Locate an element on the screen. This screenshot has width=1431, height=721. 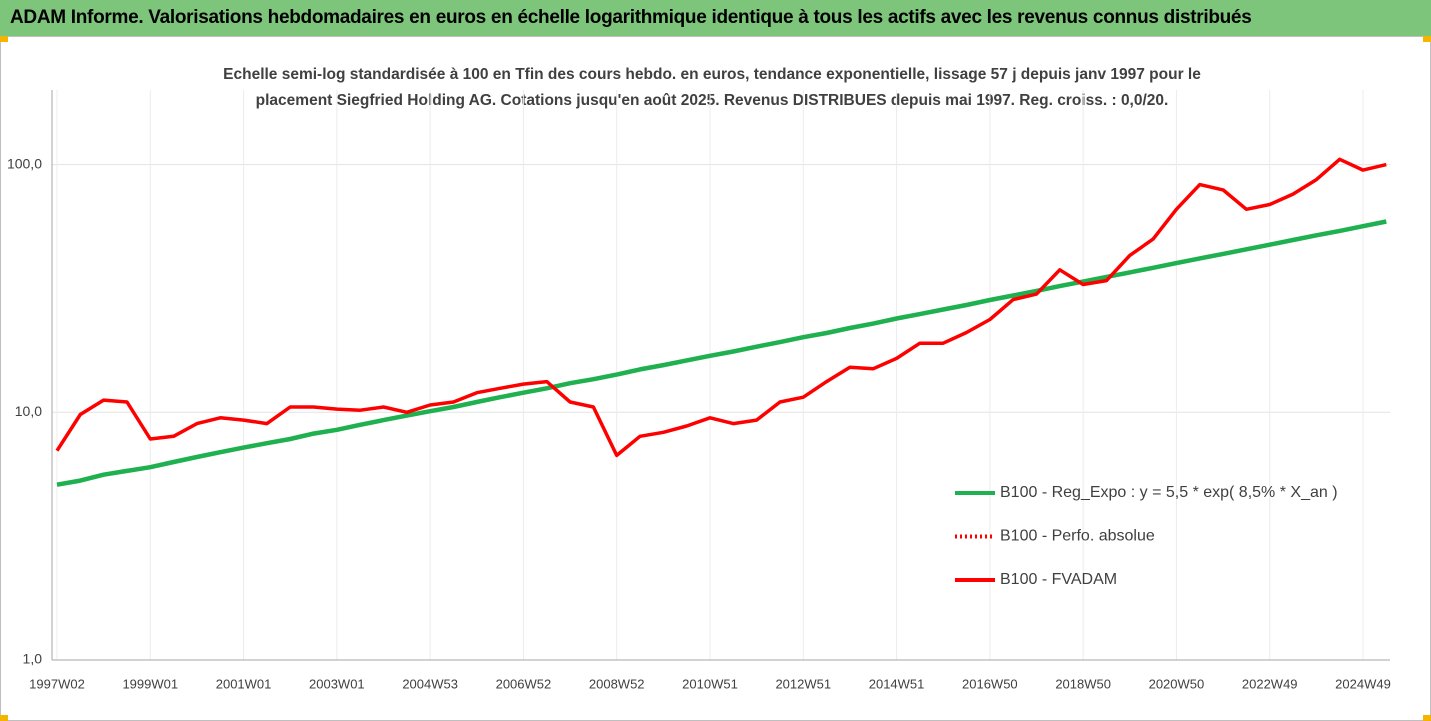
x-tick-label: 2018W50 is located at coordinates (1083, 683).